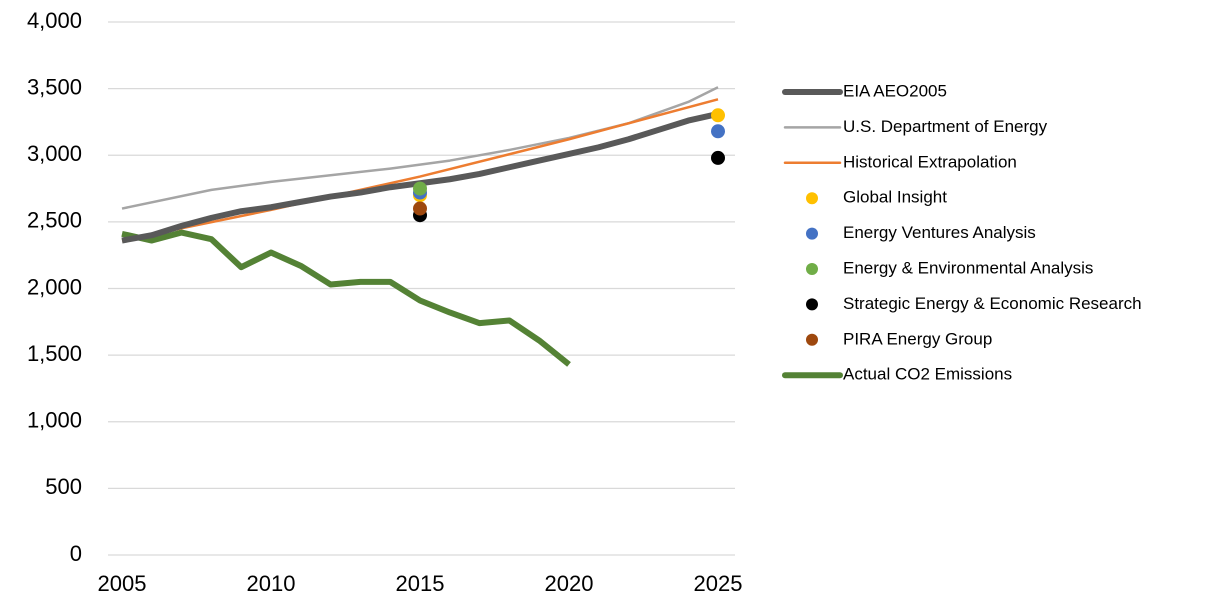  I want to click on x-tick-label: 2015, so click(420, 583).